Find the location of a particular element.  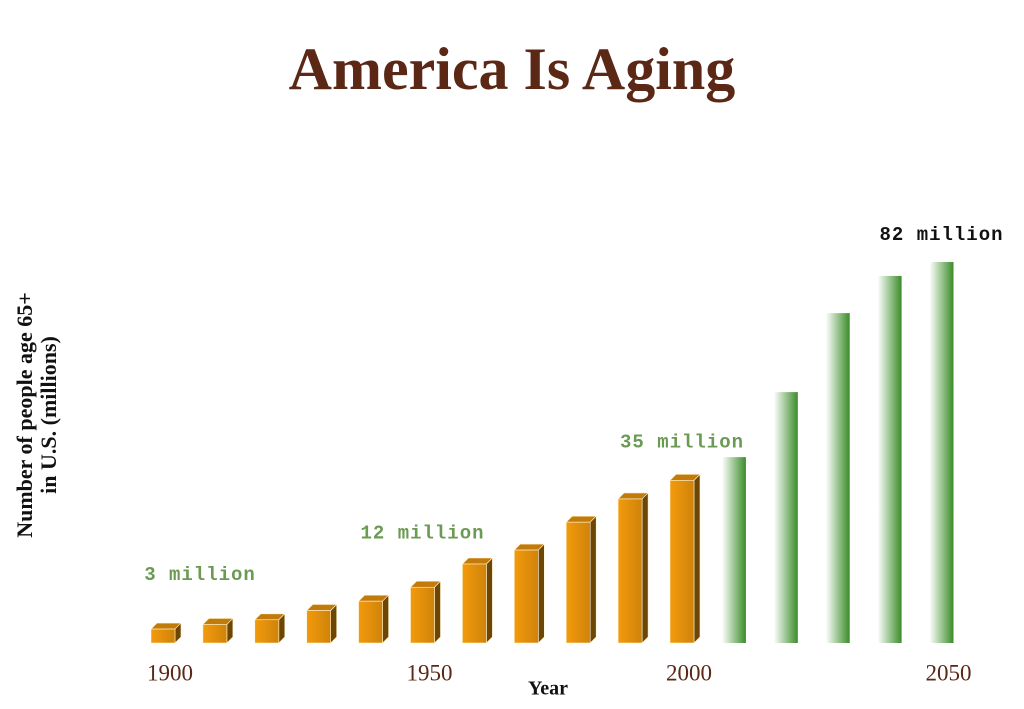

chart-title: America Is Aging is located at coordinates (512, 69).